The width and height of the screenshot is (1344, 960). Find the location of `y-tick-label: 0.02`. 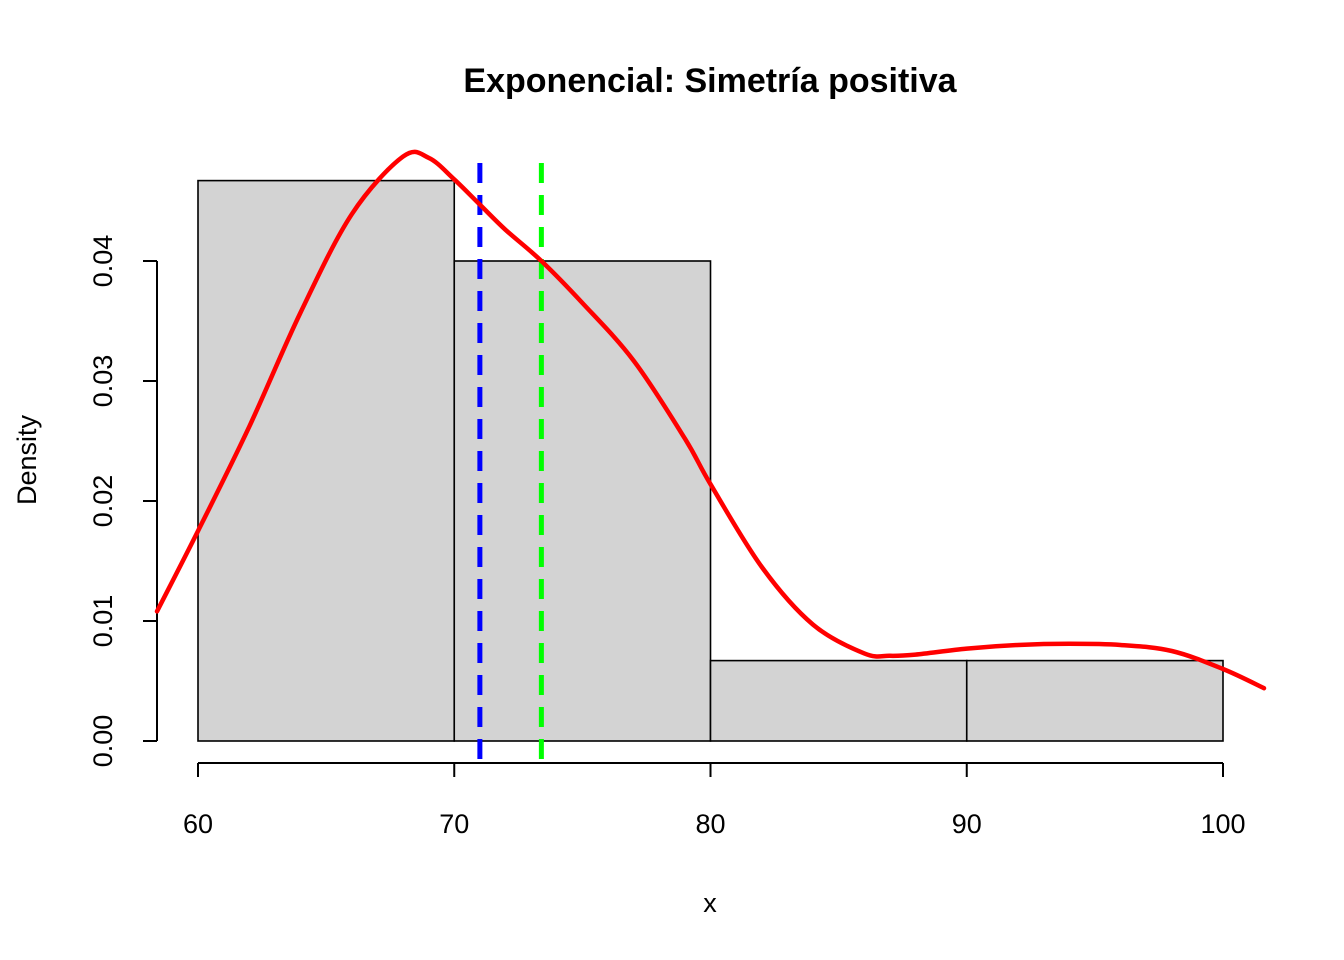

y-tick-label: 0.02 is located at coordinates (103, 501).